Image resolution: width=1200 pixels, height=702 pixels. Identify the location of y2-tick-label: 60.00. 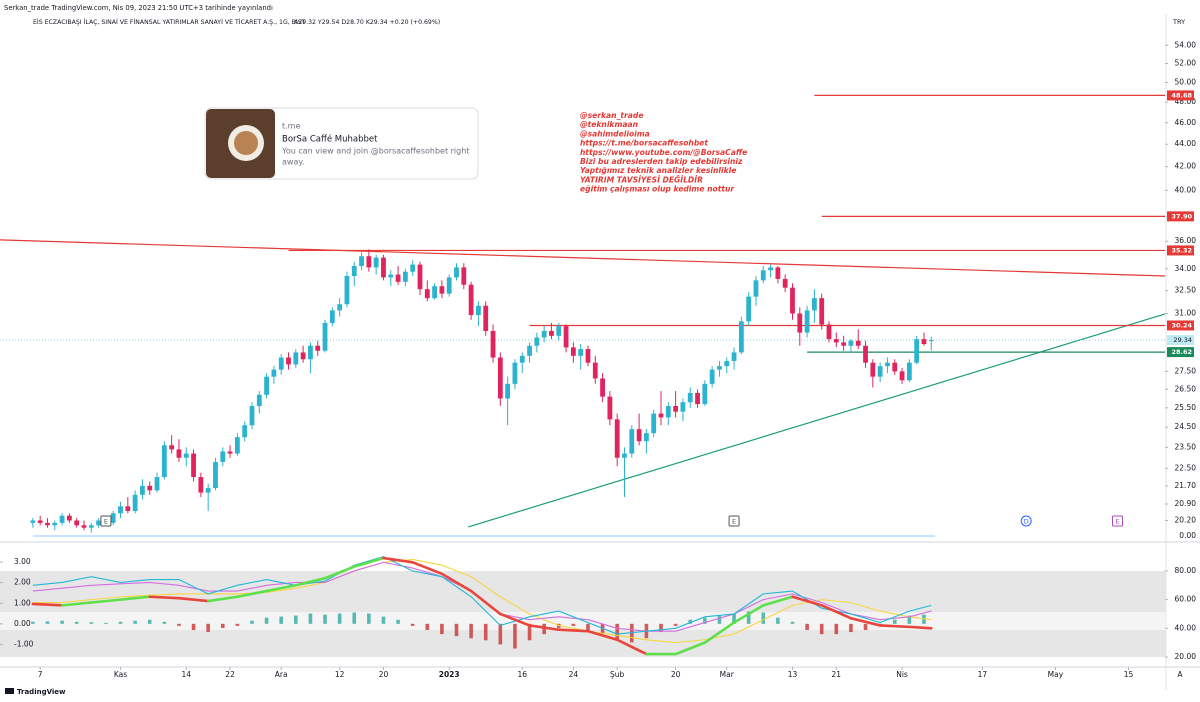
(1186, 599).